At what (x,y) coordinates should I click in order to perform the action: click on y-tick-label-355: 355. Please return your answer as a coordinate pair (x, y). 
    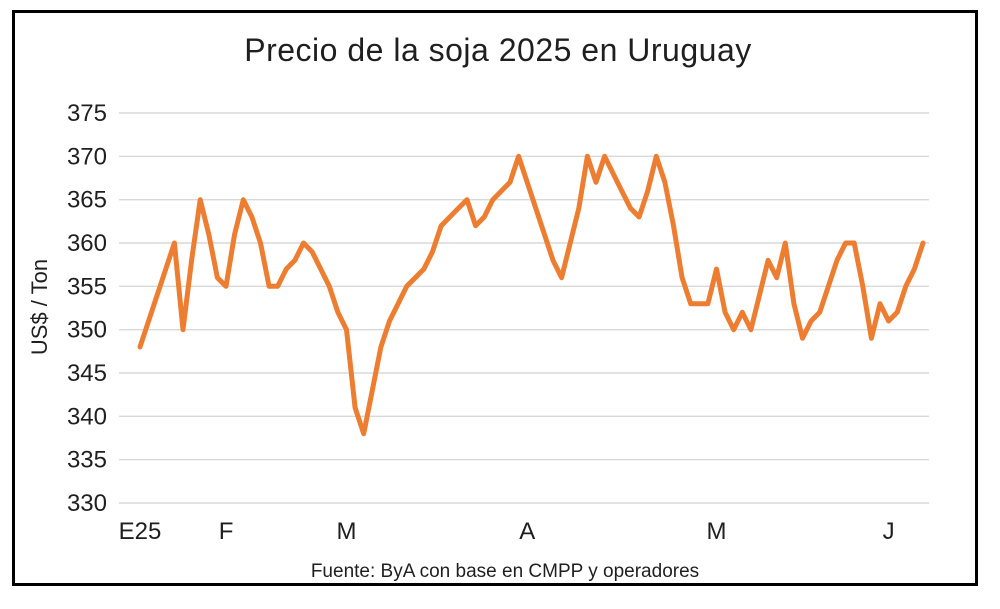
    Looking at the image, I should click on (87, 286).